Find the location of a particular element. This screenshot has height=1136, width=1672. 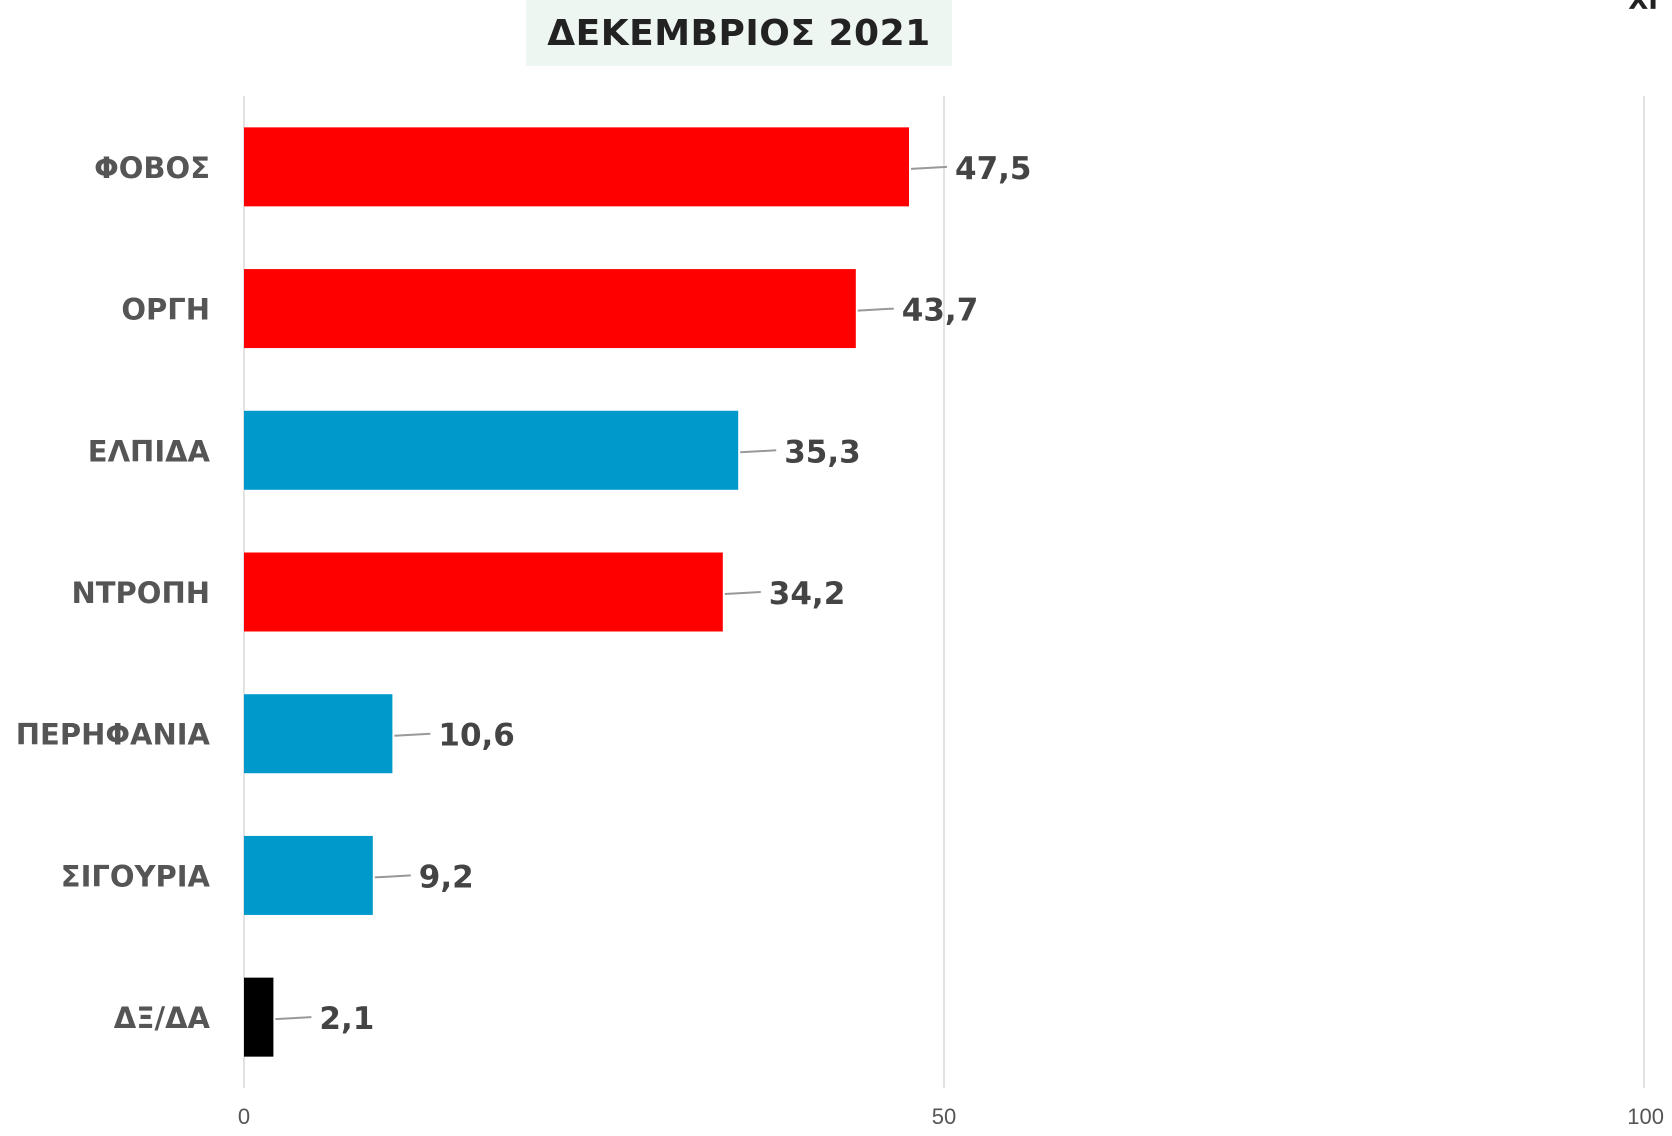

value-label-3: 34,2 is located at coordinates (807, 594).